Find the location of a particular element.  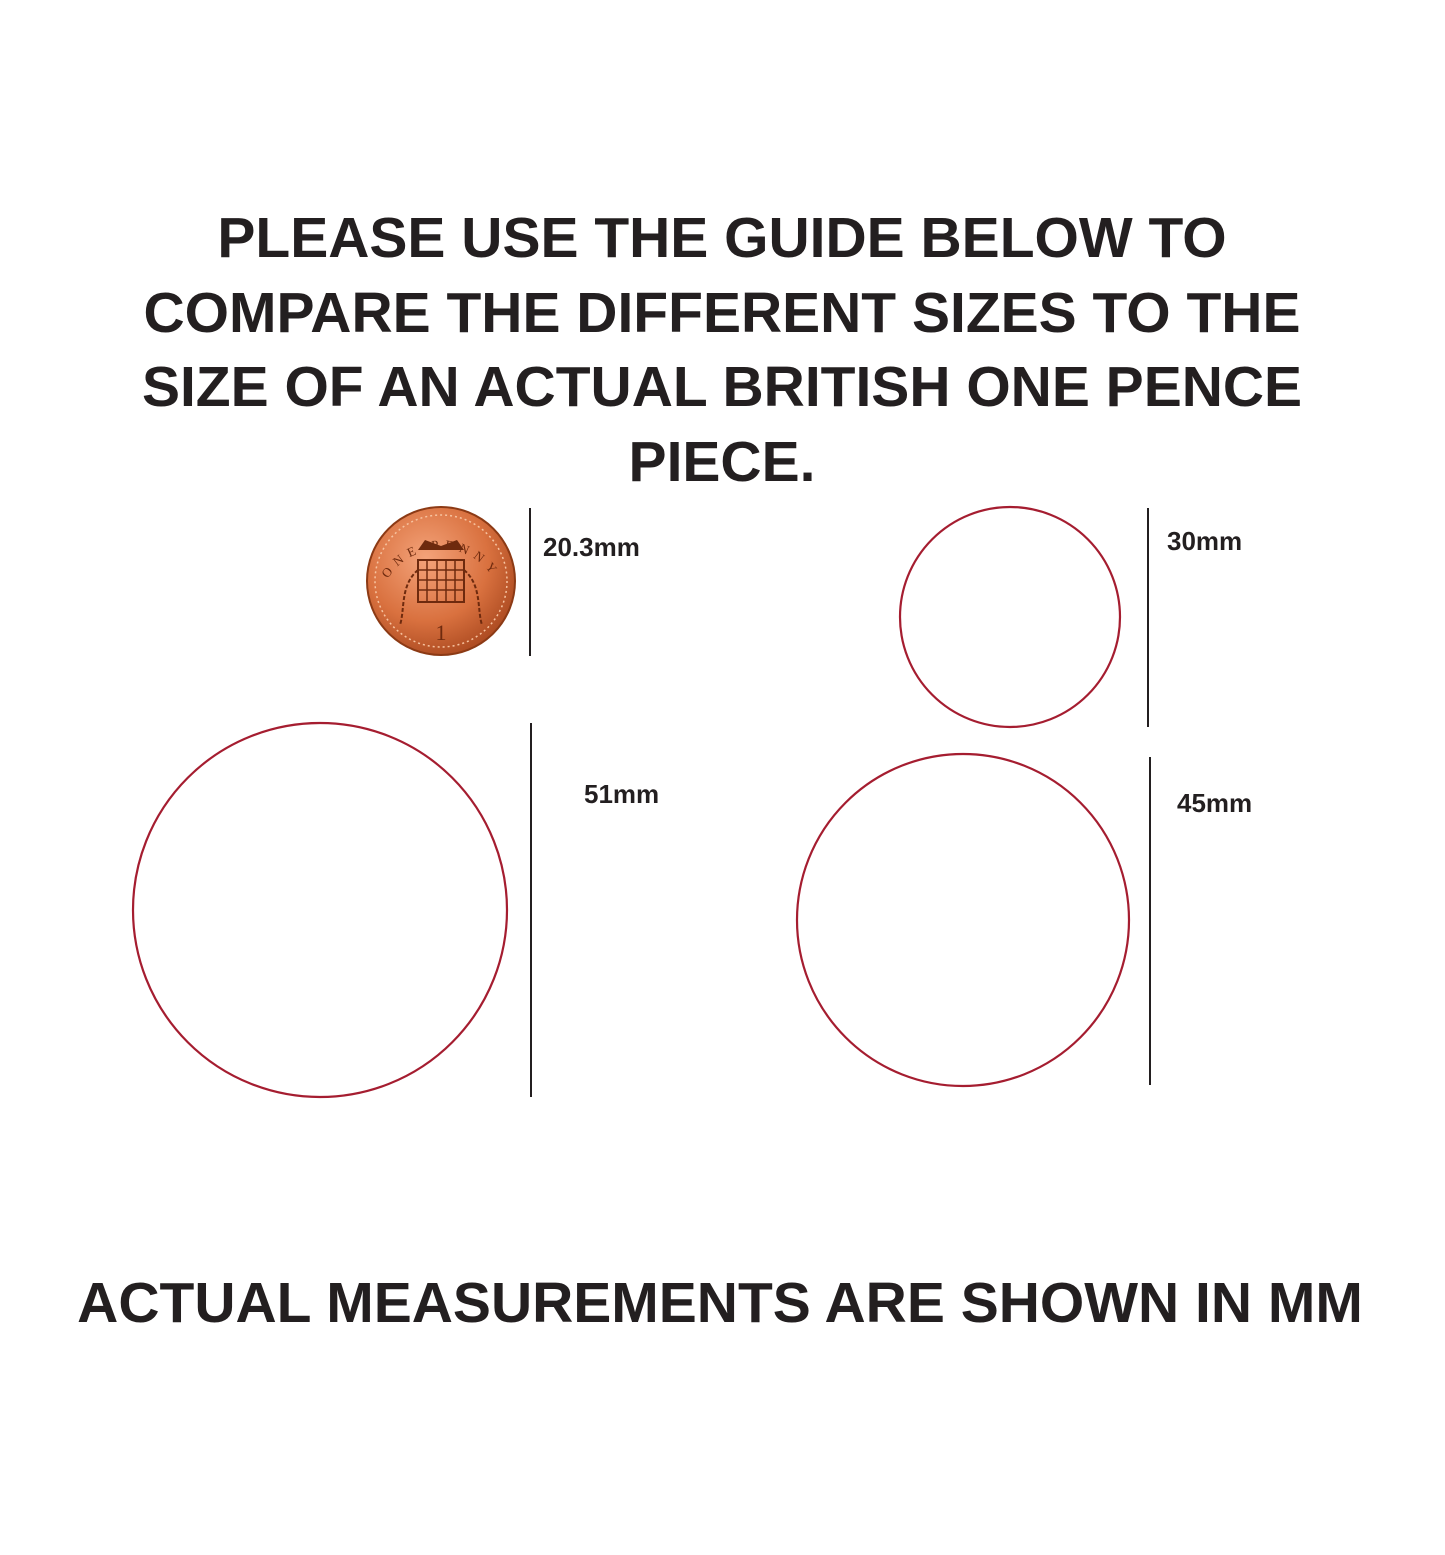

penny-coin: ONE PENNY 1 is located at coordinates (441, 581).